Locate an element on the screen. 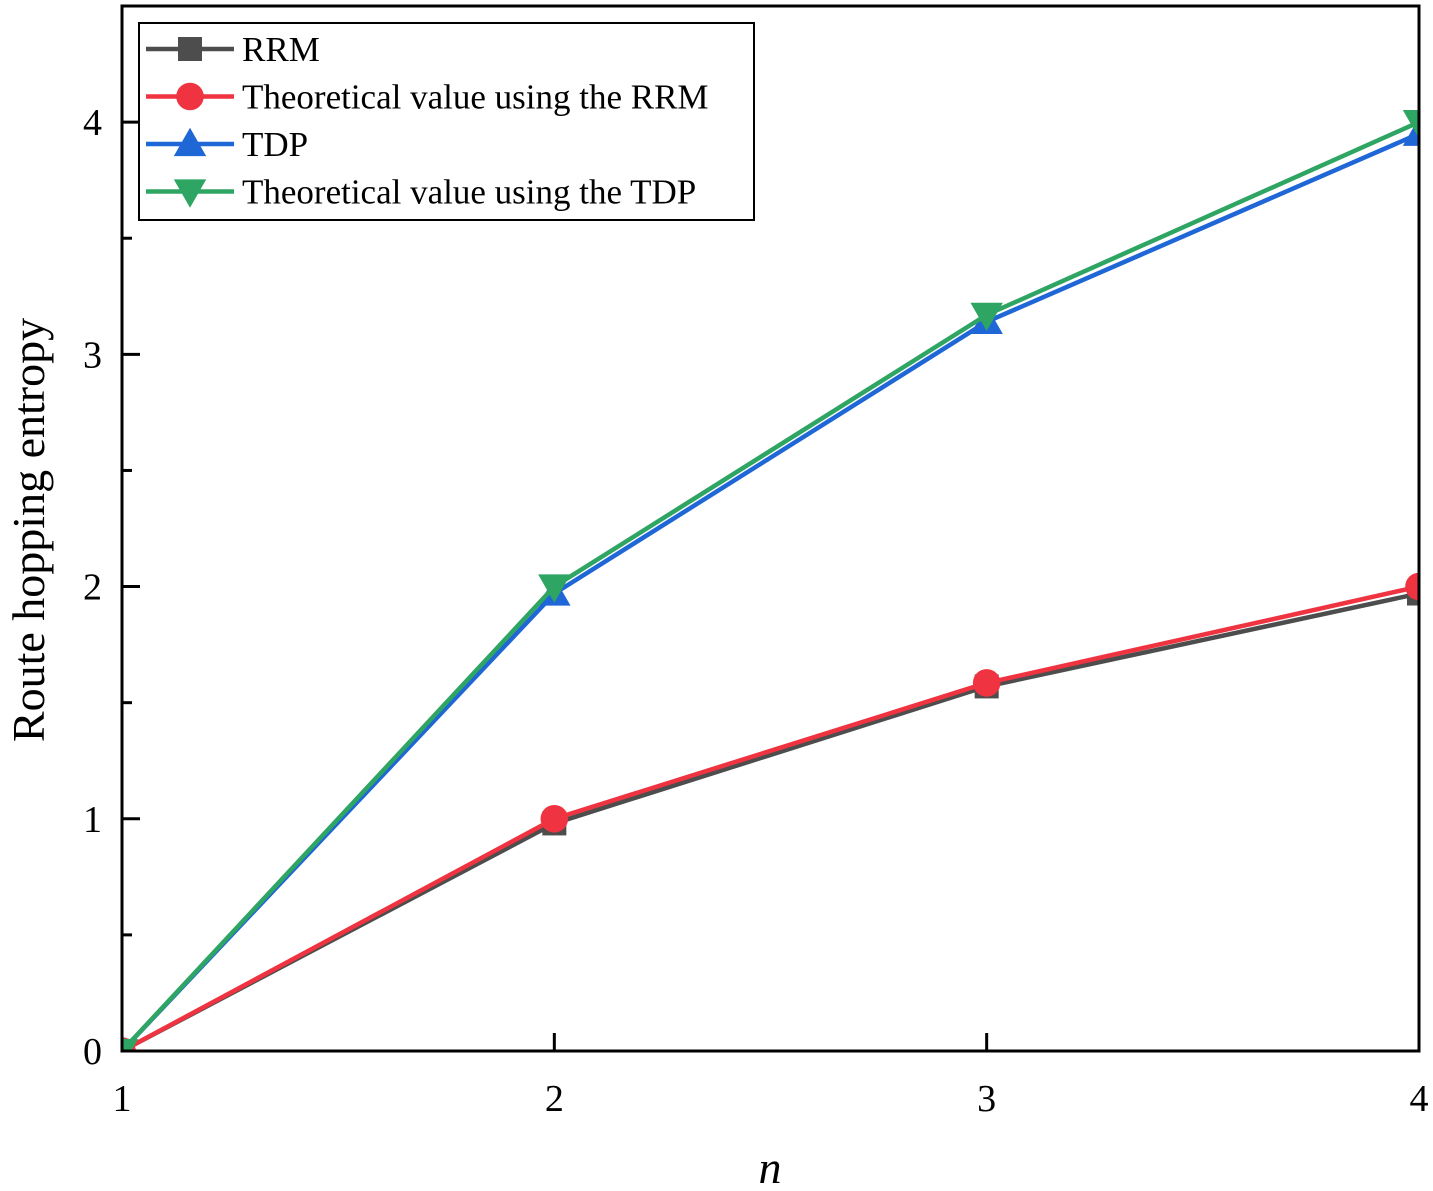 This screenshot has width=1433, height=1191. x-tick-label-3: 4 is located at coordinates (1419, 1099).